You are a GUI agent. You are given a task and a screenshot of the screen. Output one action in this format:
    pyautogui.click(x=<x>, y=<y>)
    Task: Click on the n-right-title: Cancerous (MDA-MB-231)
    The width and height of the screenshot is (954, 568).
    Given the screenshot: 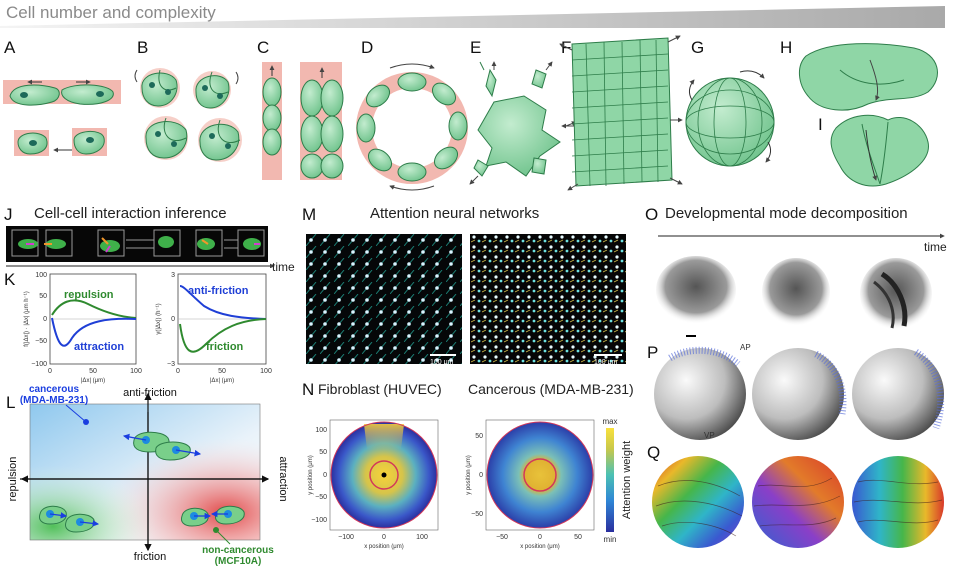 What is the action you would take?
    pyautogui.click(x=551, y=389)
    